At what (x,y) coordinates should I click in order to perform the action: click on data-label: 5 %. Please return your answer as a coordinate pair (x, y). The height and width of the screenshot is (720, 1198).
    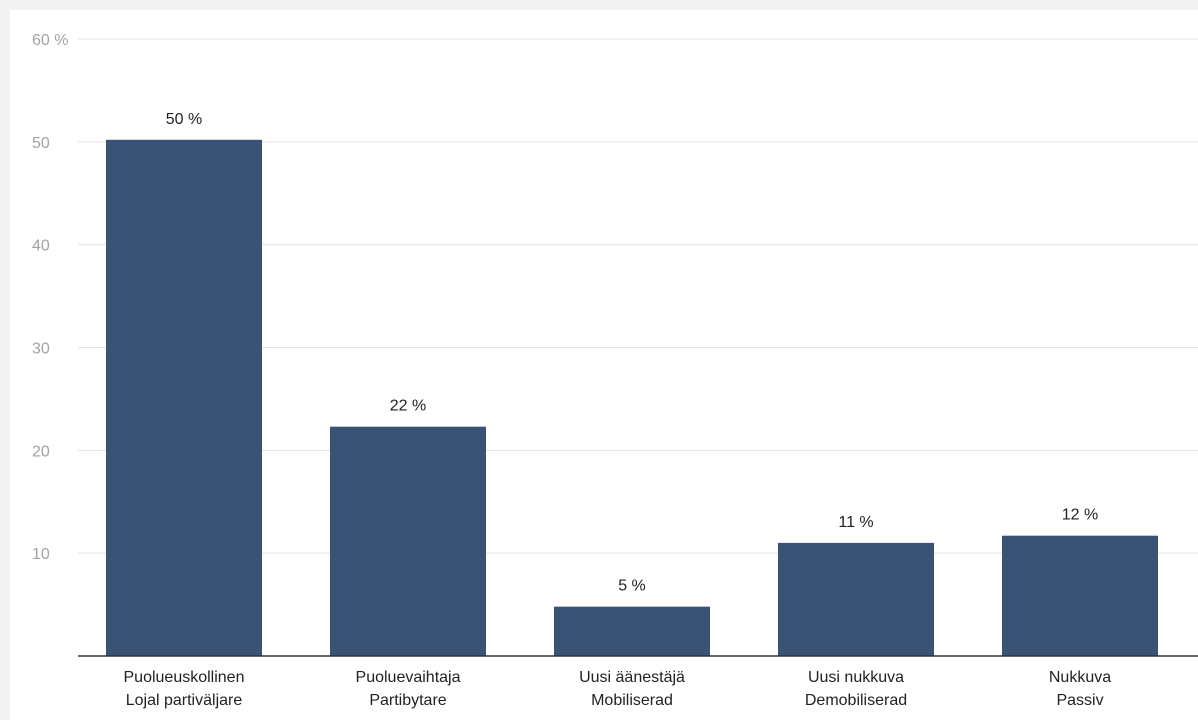
    Looking at the image, I should click on (632, 586).